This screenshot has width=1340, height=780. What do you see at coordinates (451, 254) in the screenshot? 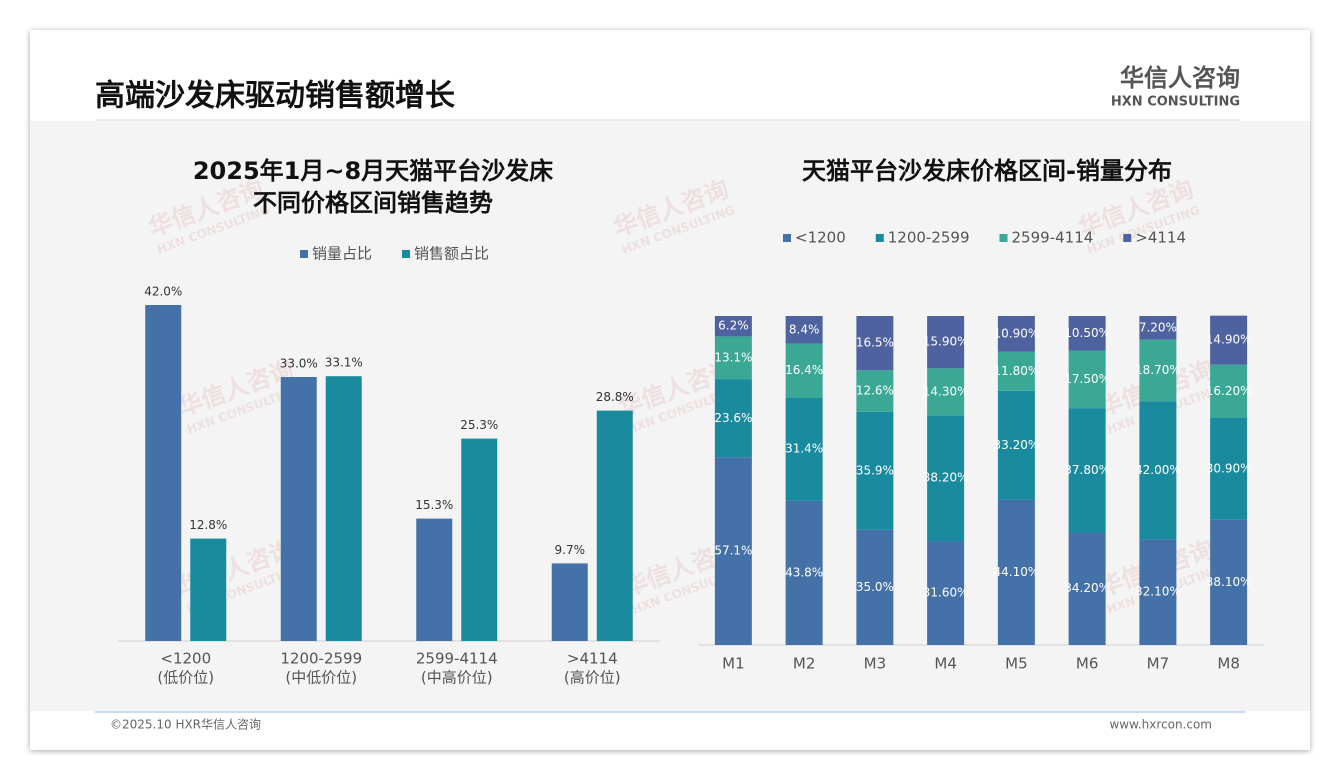
I see `legend-label: 销售额占比` at bounding box center [451, 254].